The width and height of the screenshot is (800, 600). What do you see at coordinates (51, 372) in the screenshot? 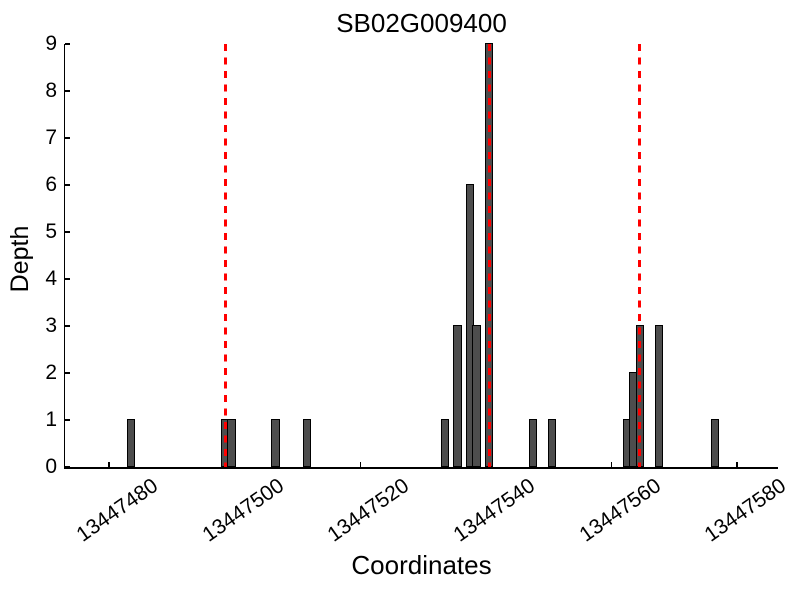
I see `y-tick-label: 2` at bounding box center [51, 372].